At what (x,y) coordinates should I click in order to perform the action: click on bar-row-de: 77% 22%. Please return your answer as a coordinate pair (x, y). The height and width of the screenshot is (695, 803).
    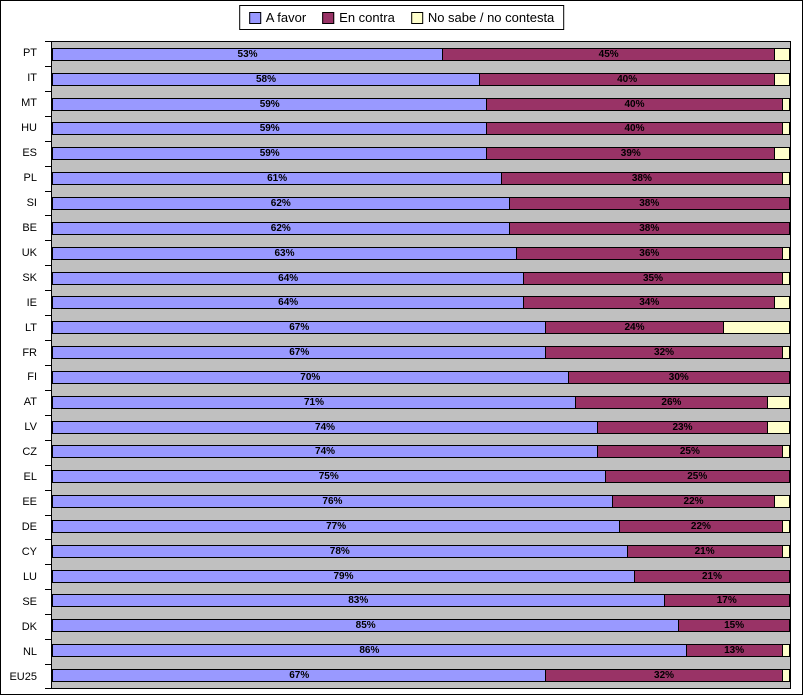
    Looking at the image, I should click on (421, 526).